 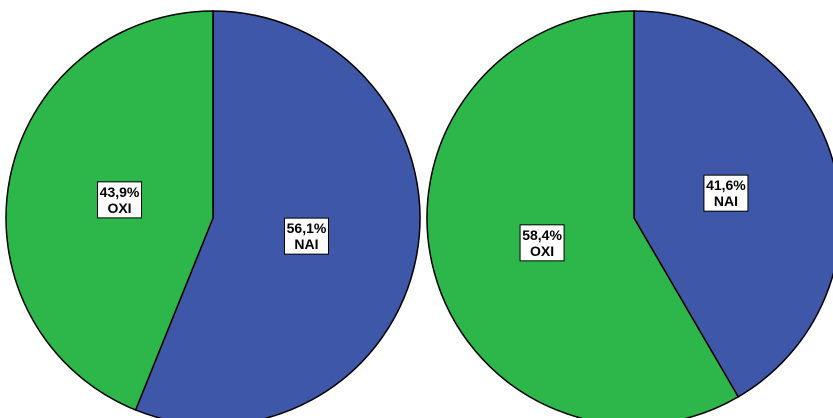 I want to click on slice-percent-label: 56,1%, so click(x=307, y=228).